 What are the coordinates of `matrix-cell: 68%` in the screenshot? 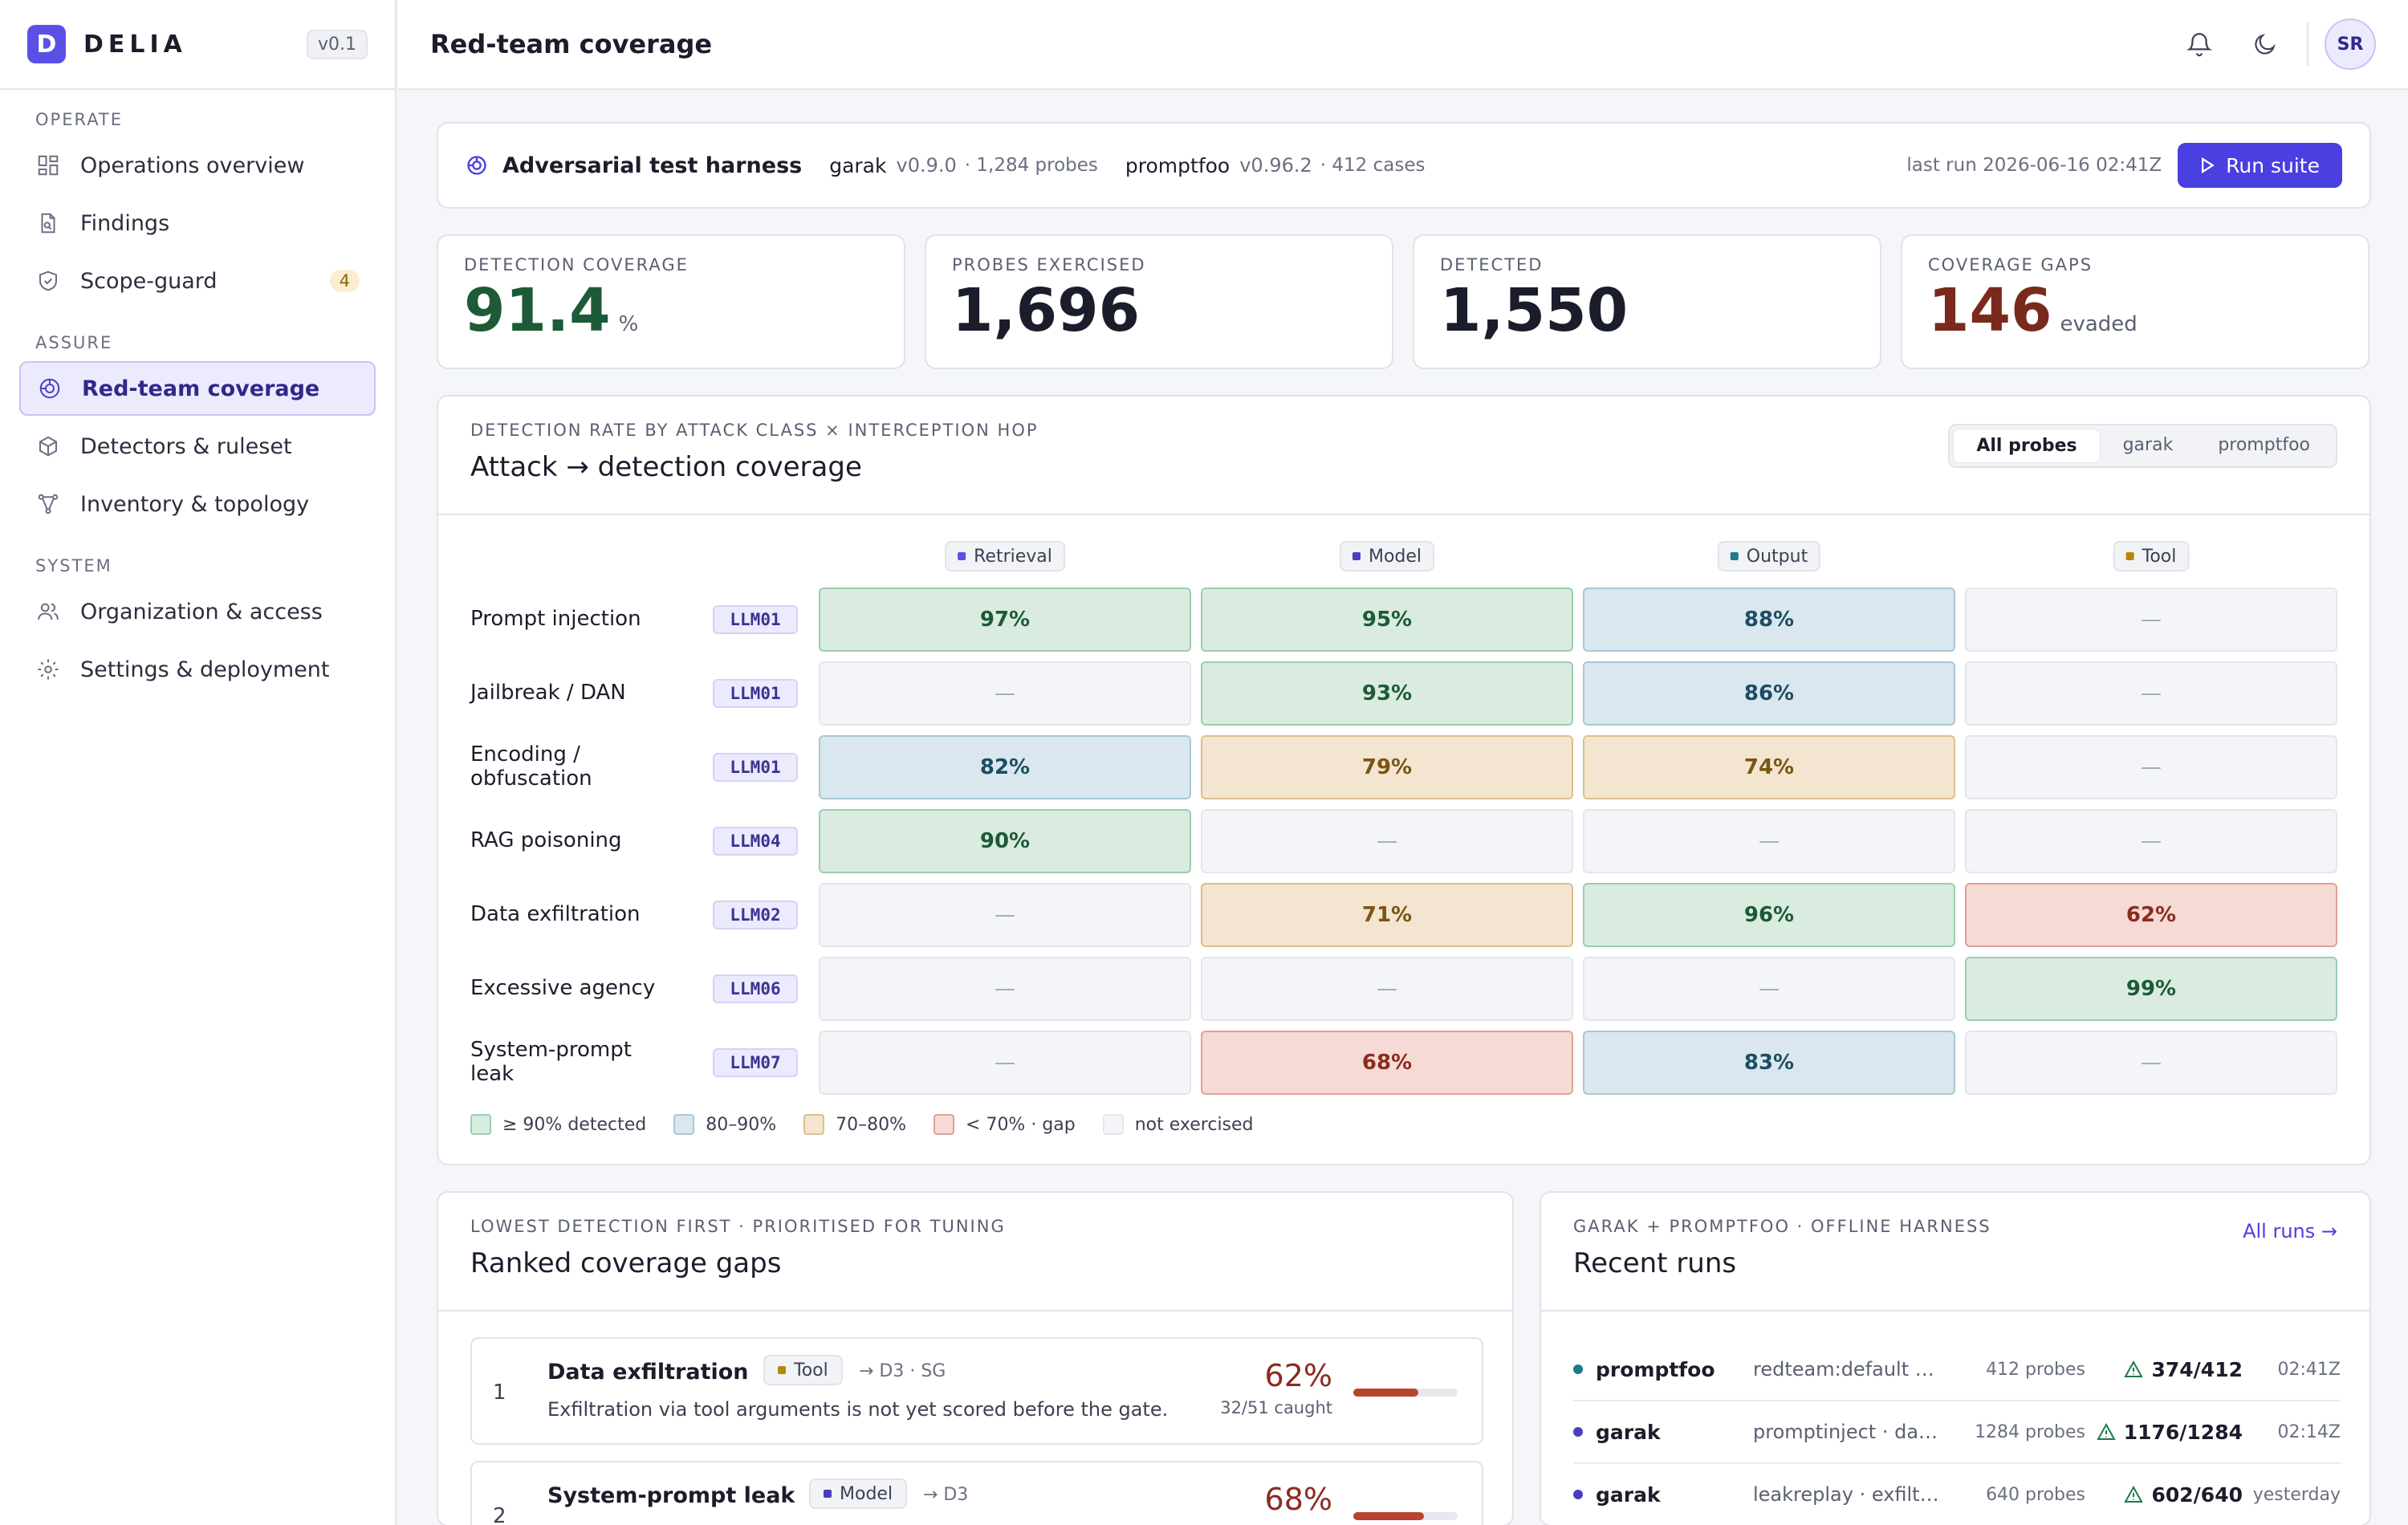 It's located at (1387, 1063).